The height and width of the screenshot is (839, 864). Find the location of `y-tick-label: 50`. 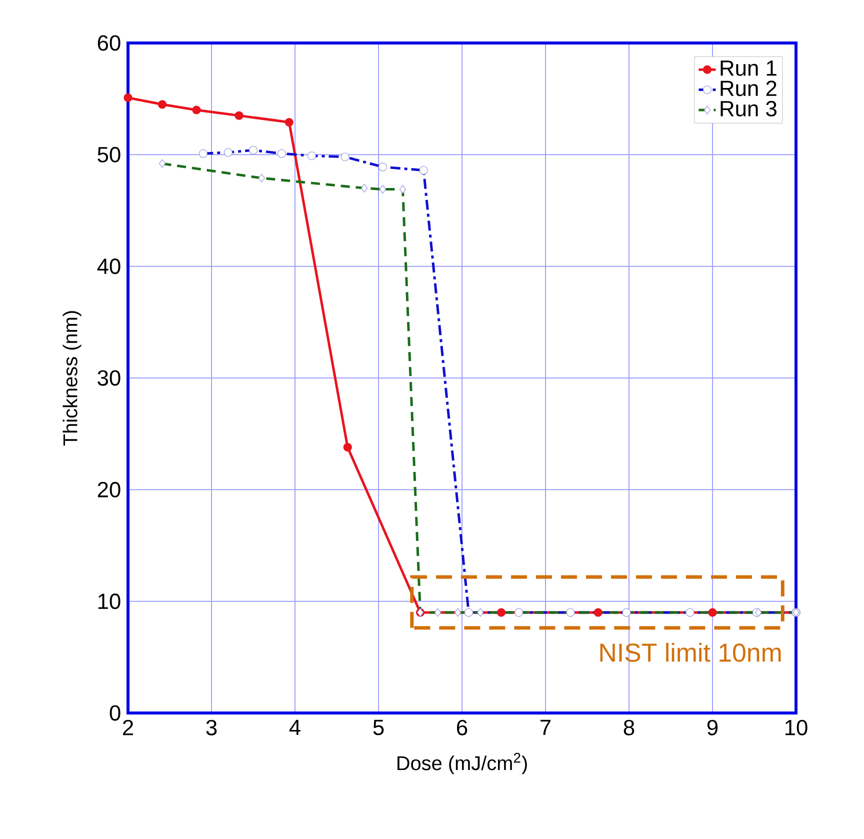

y-tick-label: 50 is located at coordinates (109, 154).